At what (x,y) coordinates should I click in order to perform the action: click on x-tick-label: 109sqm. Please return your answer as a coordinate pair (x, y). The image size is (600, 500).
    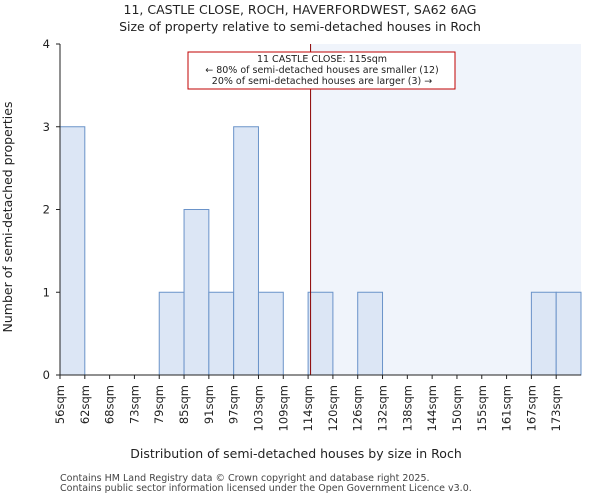
    Looking at the image, I should click on (283, 408).